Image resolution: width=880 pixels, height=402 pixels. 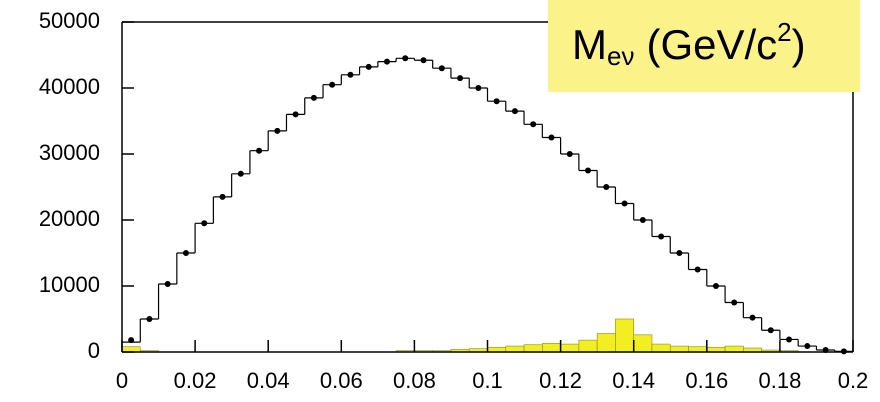 I want to click on x-tick-label: 0.12, so click(x=560, y=380).